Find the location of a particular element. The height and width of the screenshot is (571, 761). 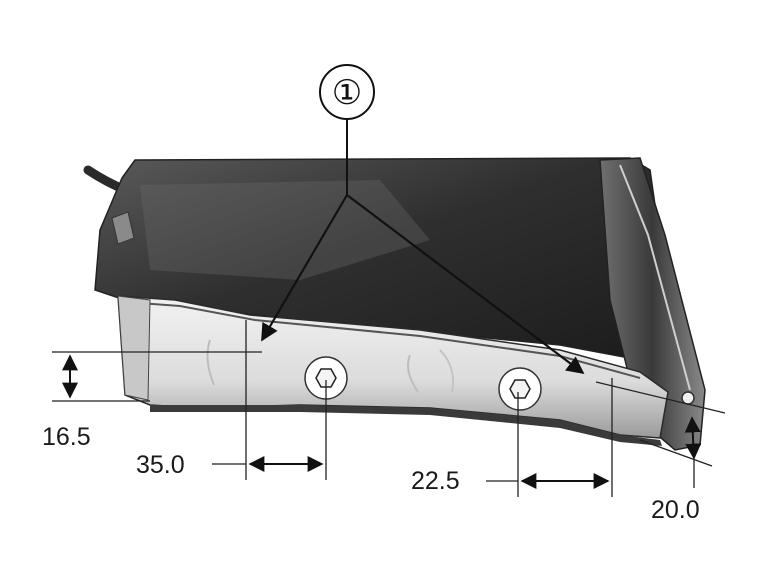

part-top-highlight is located at coordinates (285, 230).